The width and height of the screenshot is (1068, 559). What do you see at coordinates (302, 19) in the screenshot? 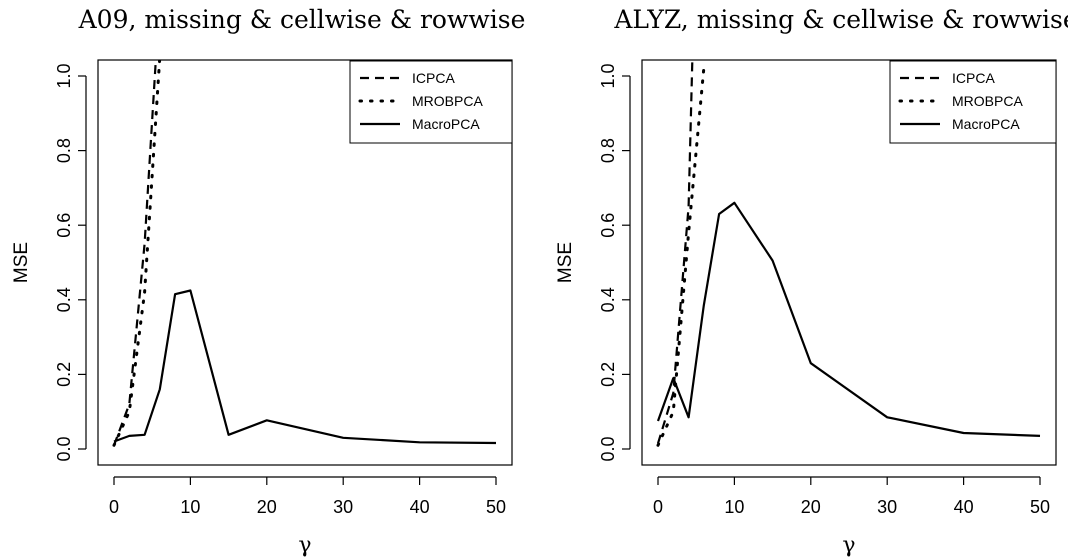
I see `chart-title: A09, missing & cellwise & rowwise` at bounding box center [302, 19].